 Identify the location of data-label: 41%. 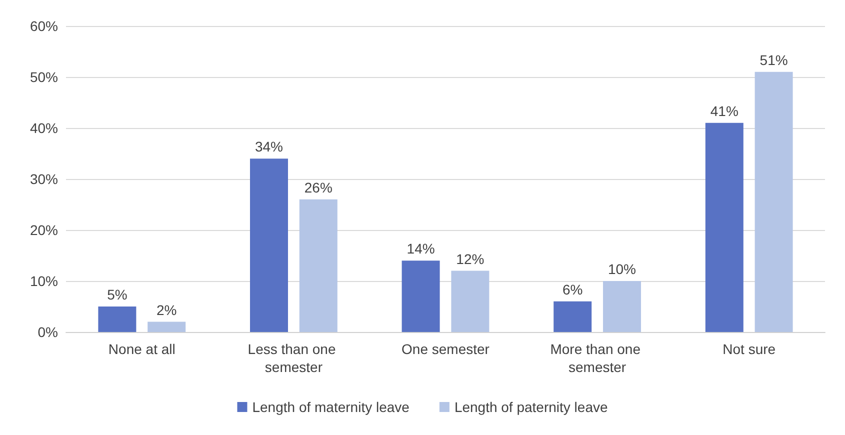
(724, 110).